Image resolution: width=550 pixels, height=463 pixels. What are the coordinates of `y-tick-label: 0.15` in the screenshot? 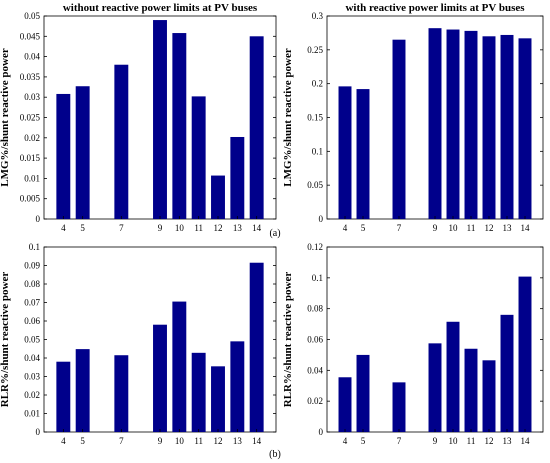 It's located at (315, 118).